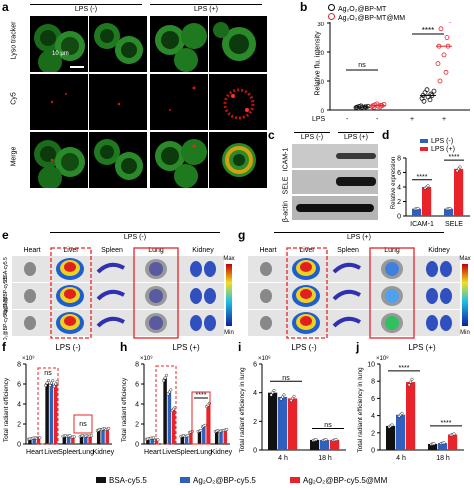  What do you see at coordinates (166, 405) in the screenshot?
I see `liver-box` at bounding box center [166, 405].